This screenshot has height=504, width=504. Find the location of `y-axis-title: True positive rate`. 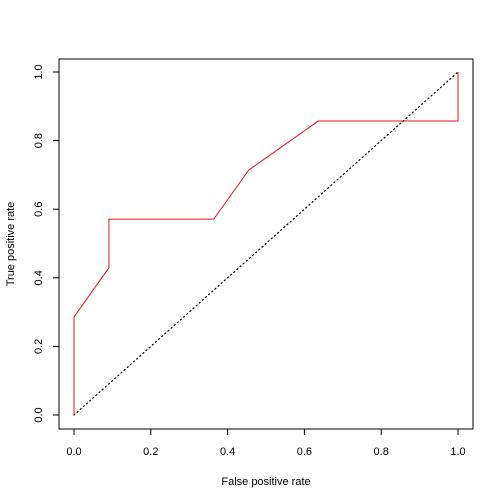

y-axis-title: True positive rate is located at coordinates (11, 244).